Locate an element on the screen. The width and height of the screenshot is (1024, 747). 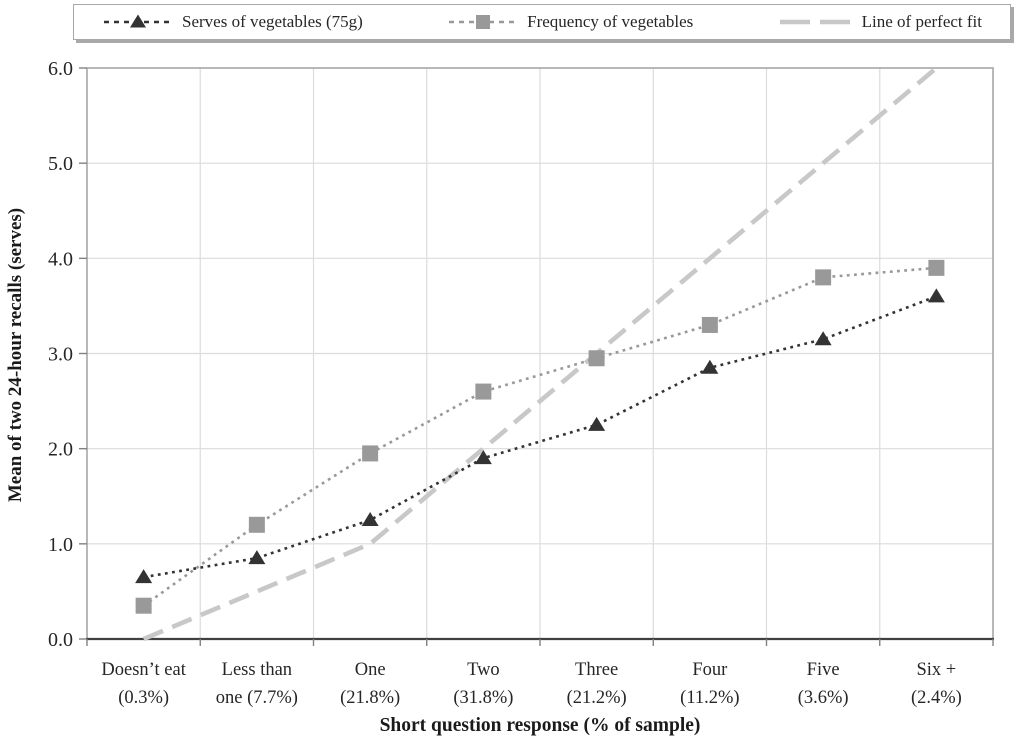
y-tick-label: 5.0 is located at coordinates (60, 164).